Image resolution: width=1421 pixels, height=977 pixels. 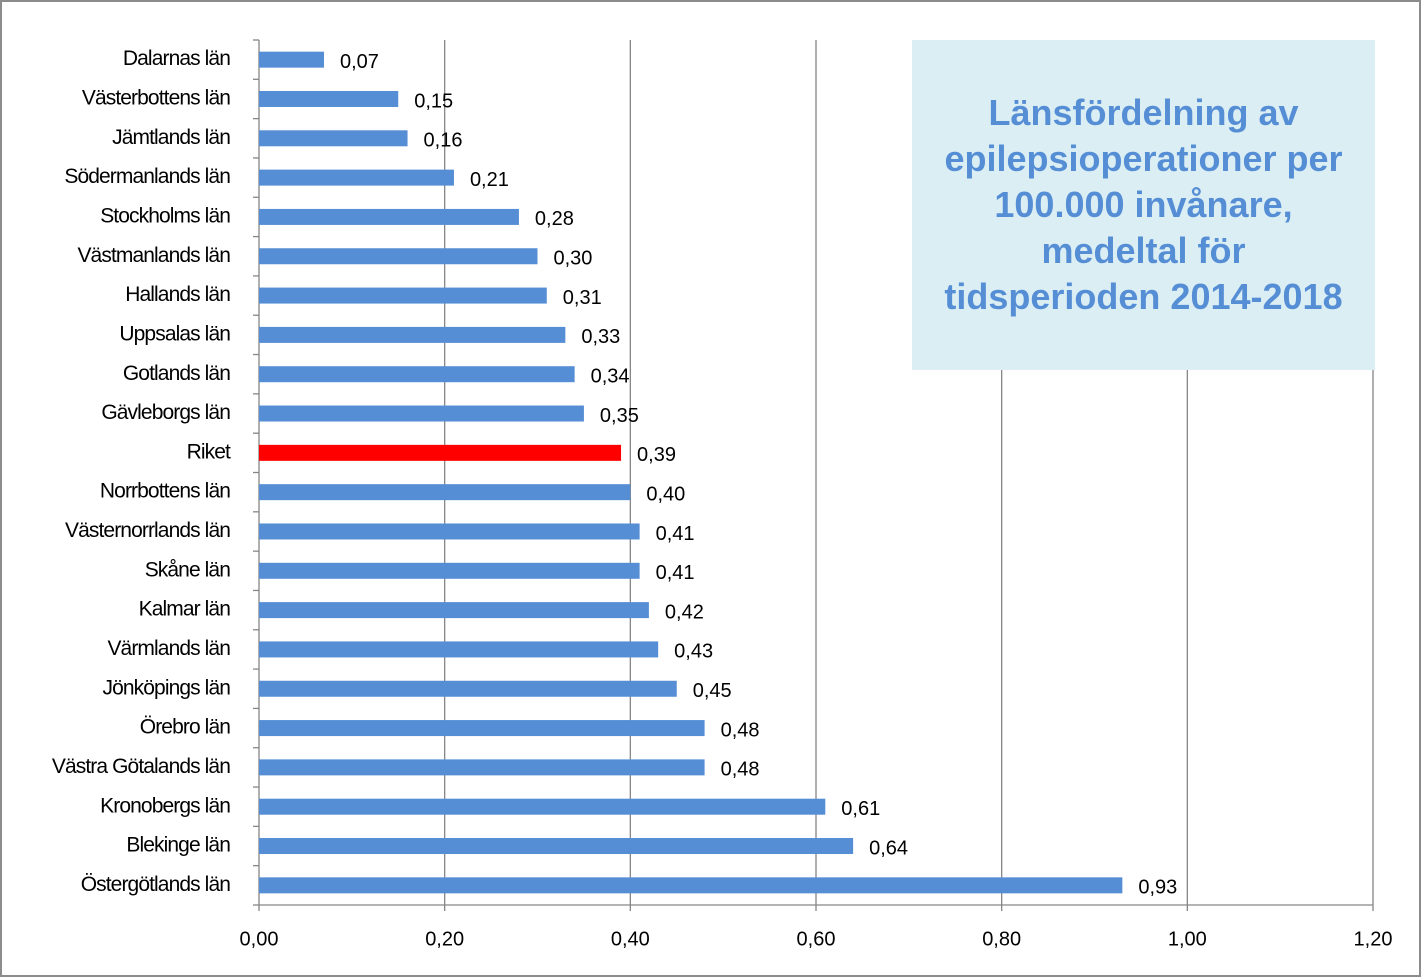 I want to click on y-tick-label: Värmlands län, so click(x=168, y=648).